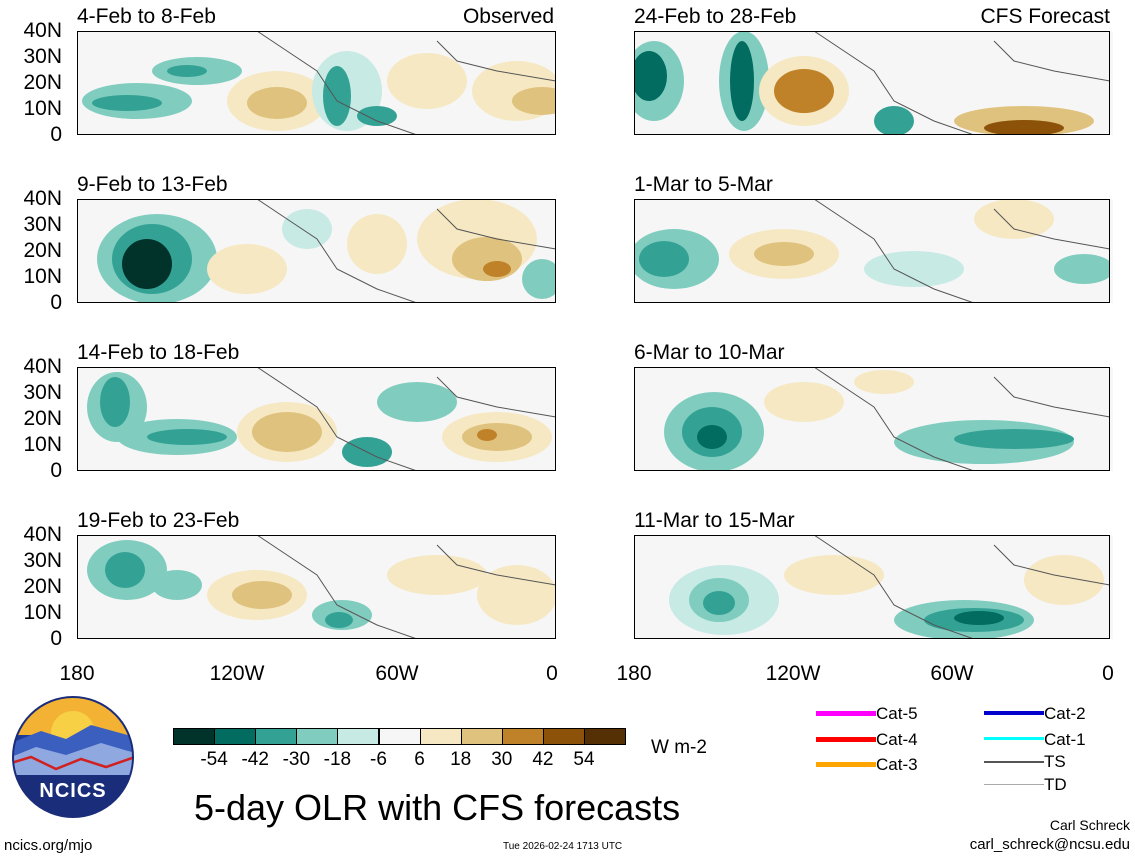  I want to click on ncics-logo: NCICS, so click(73, 759).